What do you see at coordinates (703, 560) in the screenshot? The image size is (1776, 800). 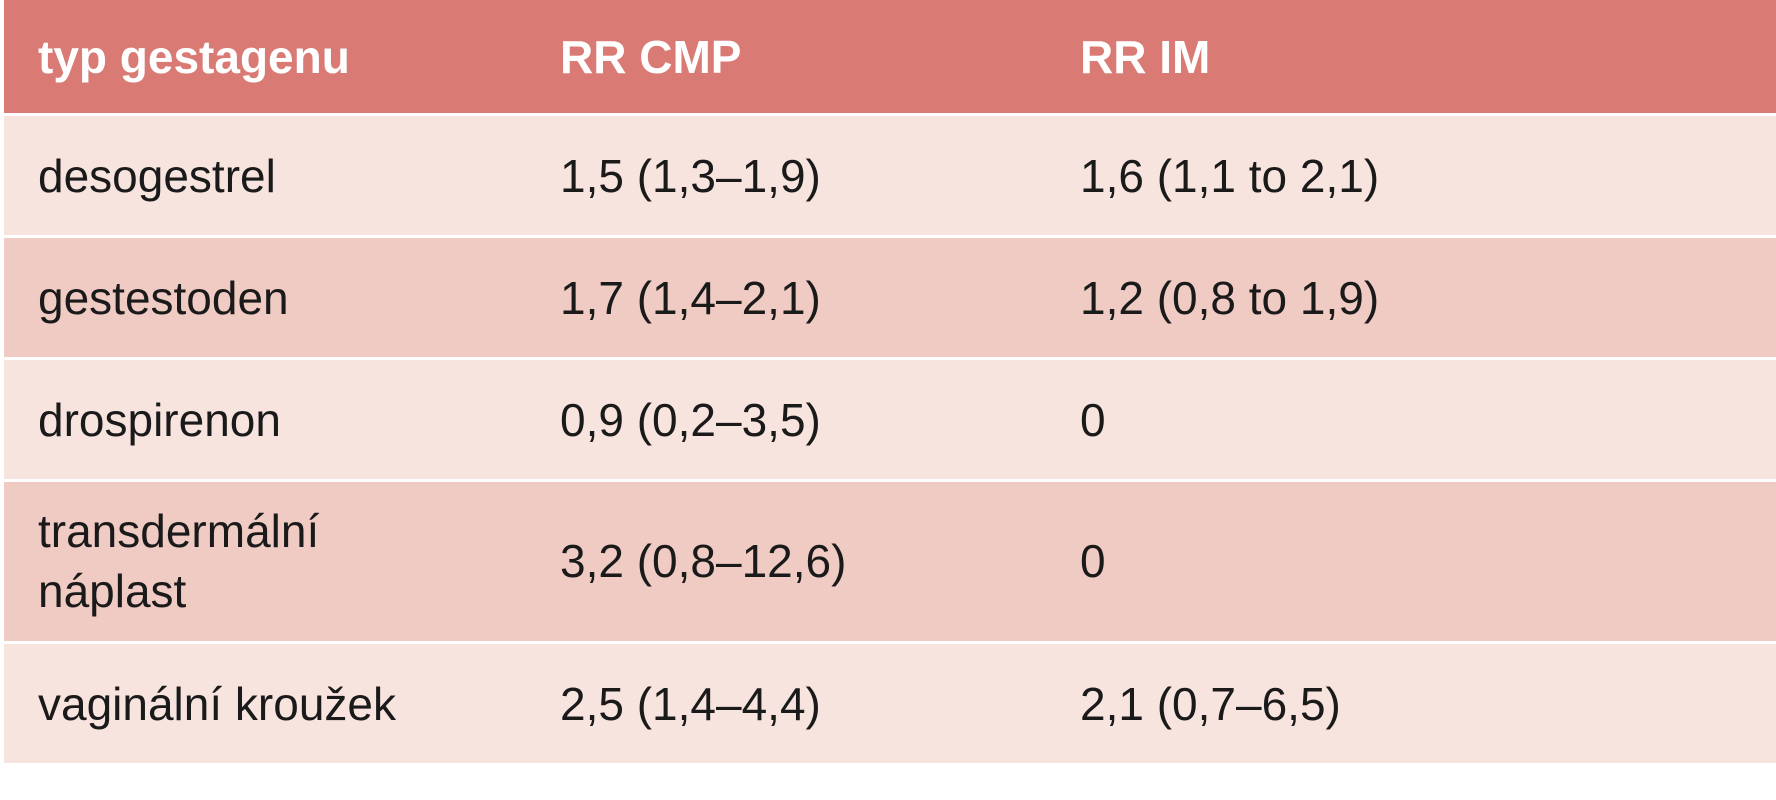 I see `cell-rr-cmp: 3,2 (0,8–12,6)` at bounding box center [703, 560].